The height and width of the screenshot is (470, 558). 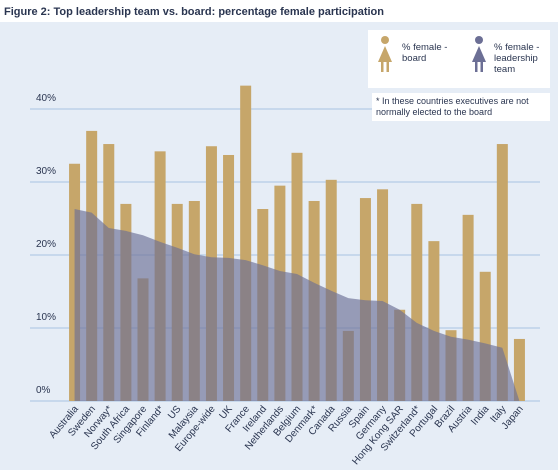 I want to click on y-tick-label: 30%, so click(x=46, y=171).